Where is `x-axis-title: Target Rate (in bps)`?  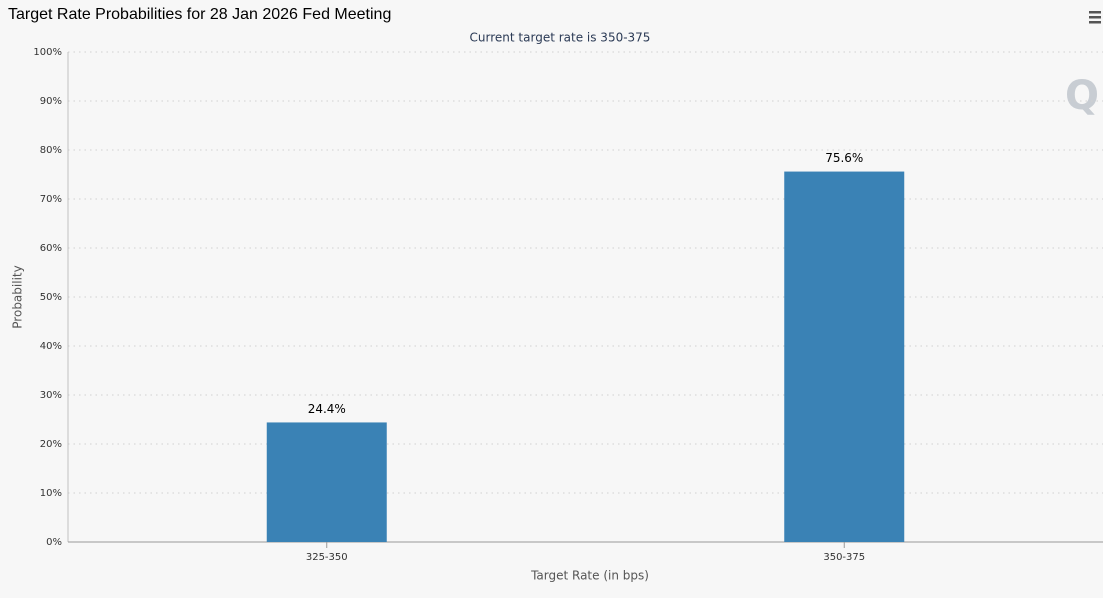
x-axis-title: Target Rate (in bps) is located at coordinates (589, 576).